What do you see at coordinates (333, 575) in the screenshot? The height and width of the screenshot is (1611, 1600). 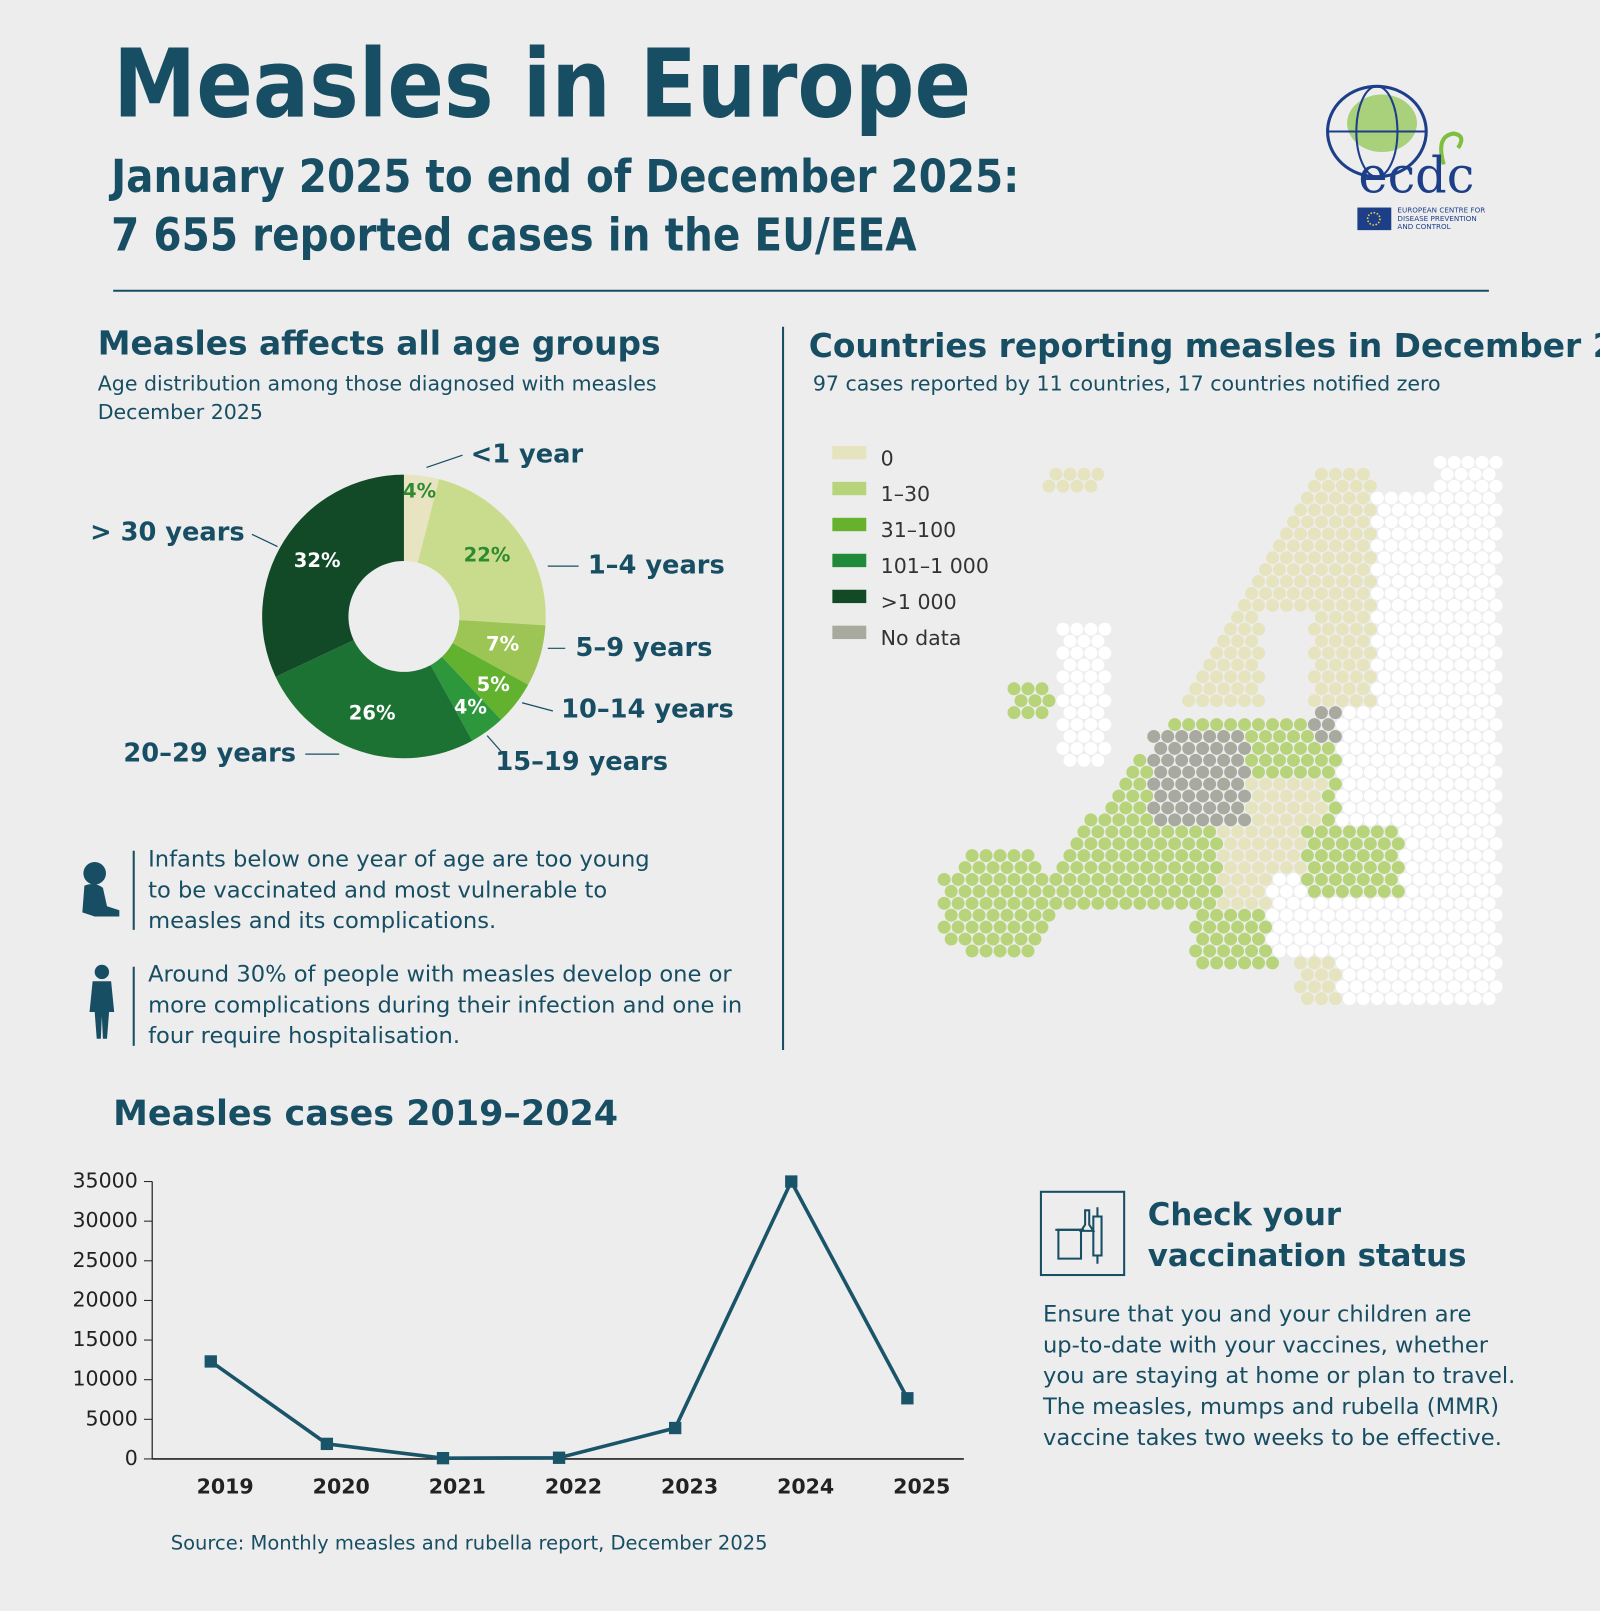 I see `donut-slice` at bounding box center [333, 575].